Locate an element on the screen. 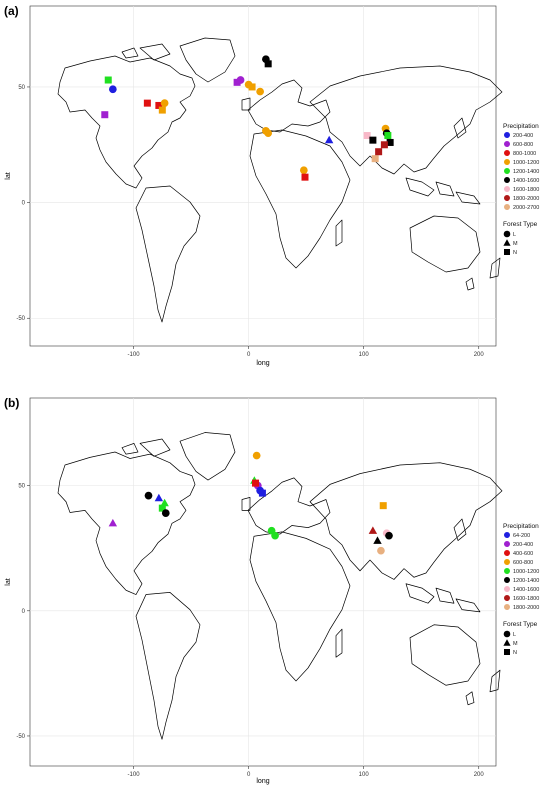 This screenshot has width=550, height=792. panel-a-label: (a) is located at coordinates (11, 11).